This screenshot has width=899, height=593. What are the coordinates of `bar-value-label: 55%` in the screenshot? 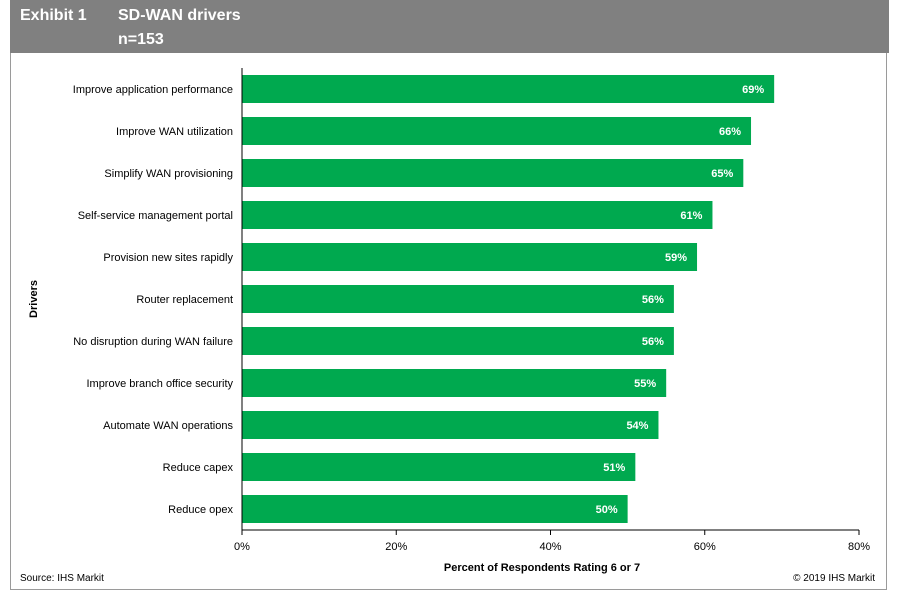 It's located at (645, 384).